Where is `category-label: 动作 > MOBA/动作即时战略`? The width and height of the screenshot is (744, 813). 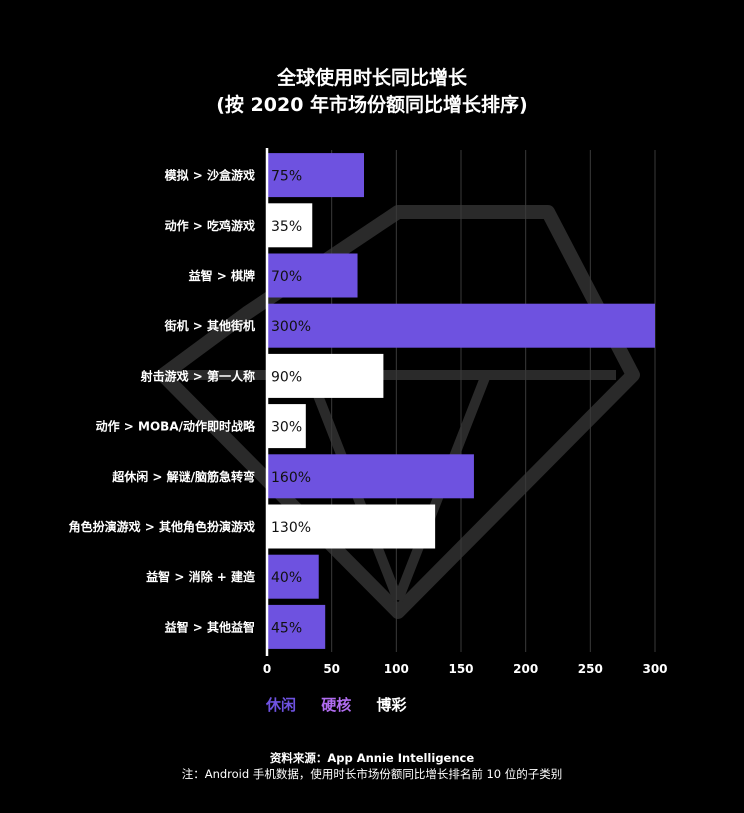
category-label: 动作 > MOBA/动作即时战略 is located at coordinates (176, 426).